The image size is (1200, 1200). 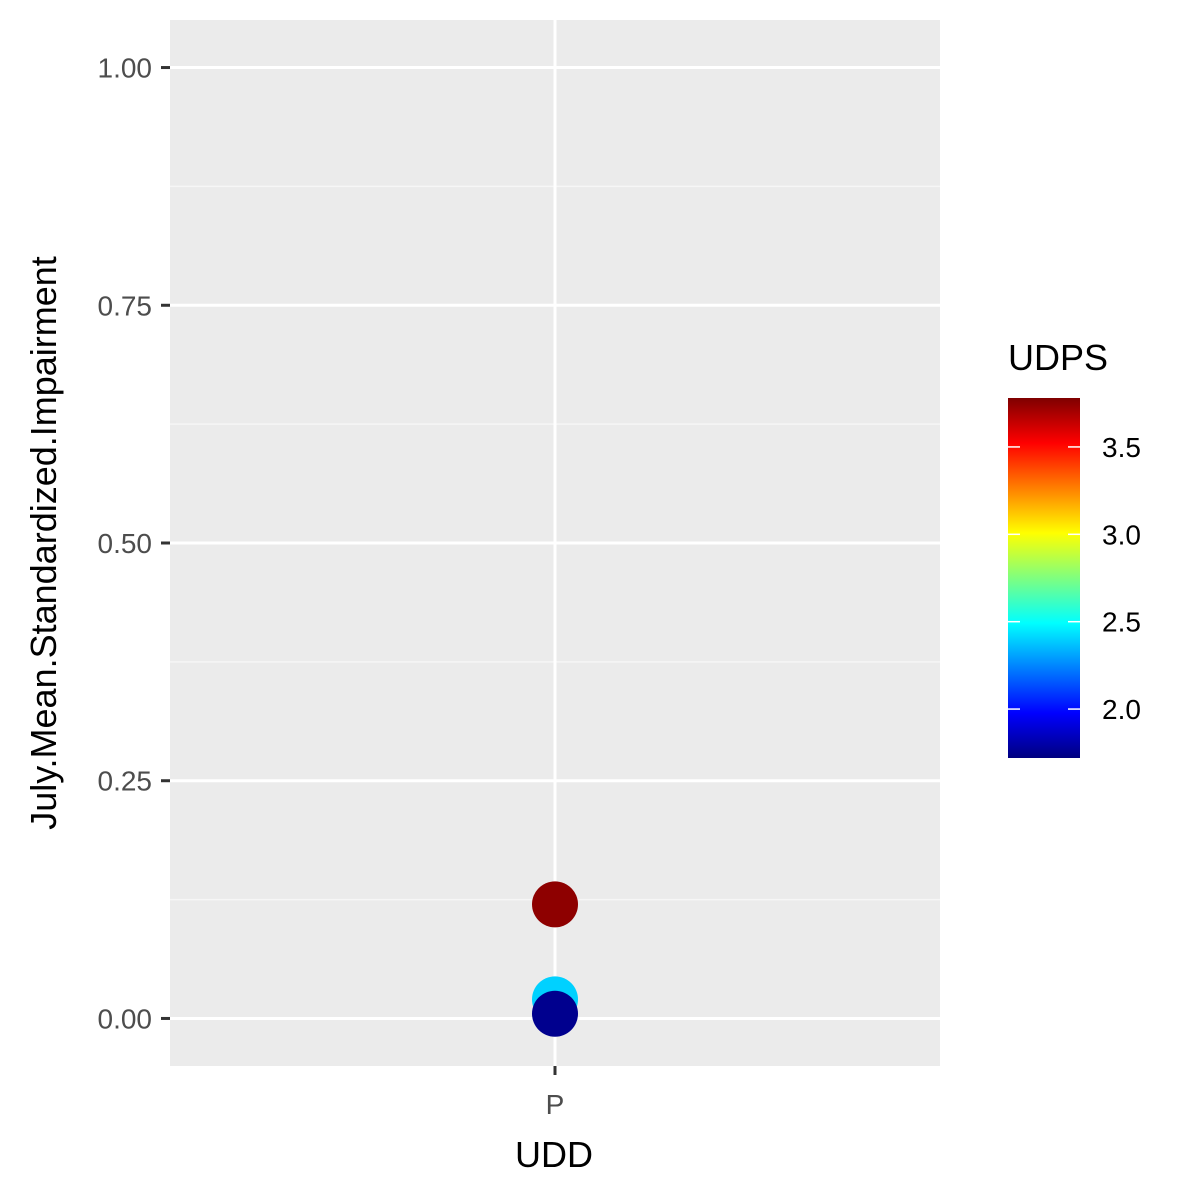 I want to click on legend-colorbar, so click(x=1044, y=578).